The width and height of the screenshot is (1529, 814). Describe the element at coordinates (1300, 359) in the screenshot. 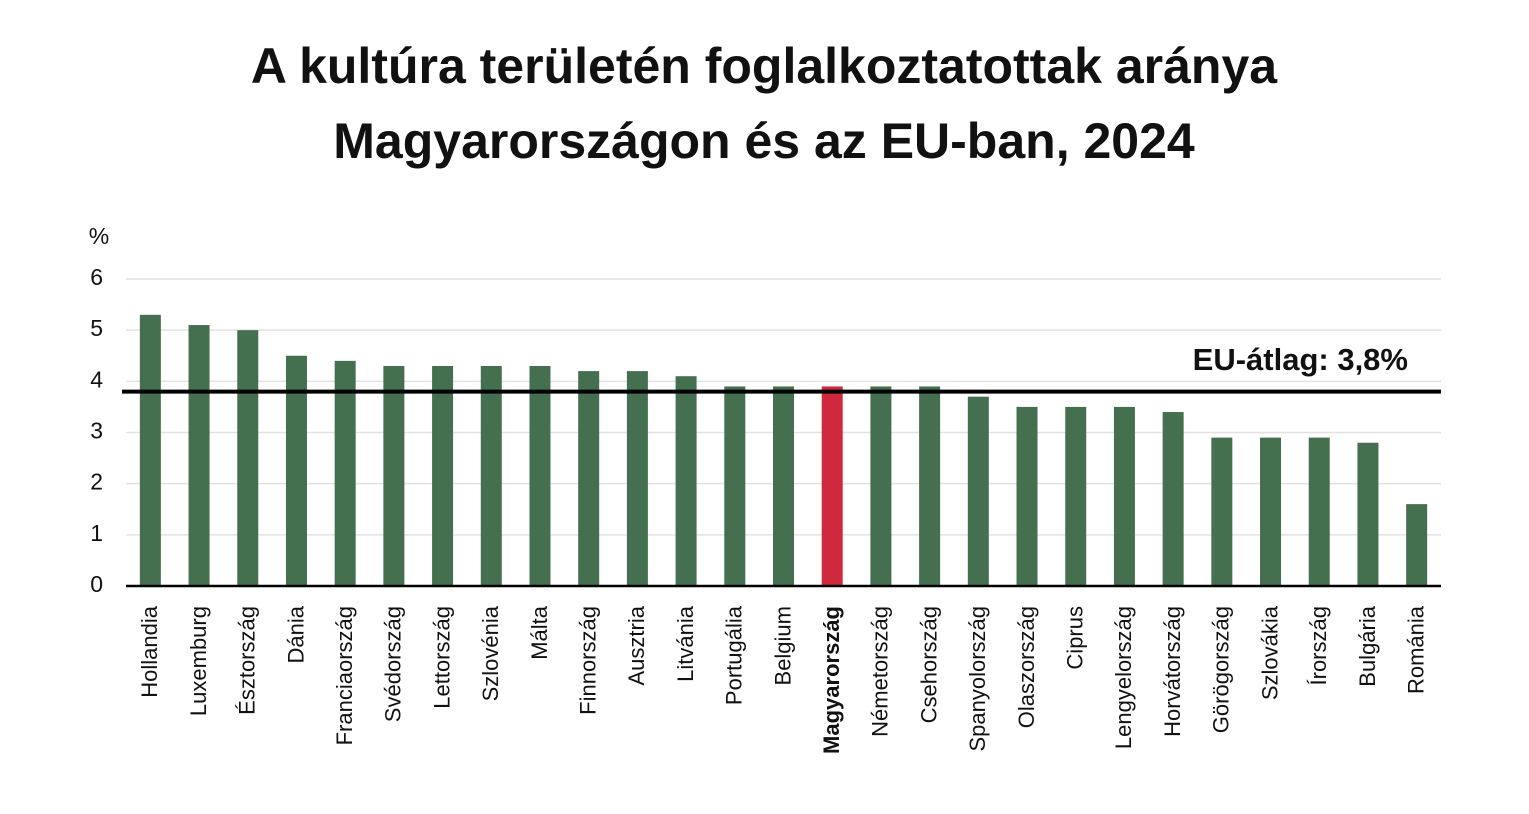

I see `reference-label: EU-átlag: 3,8%` at that location.